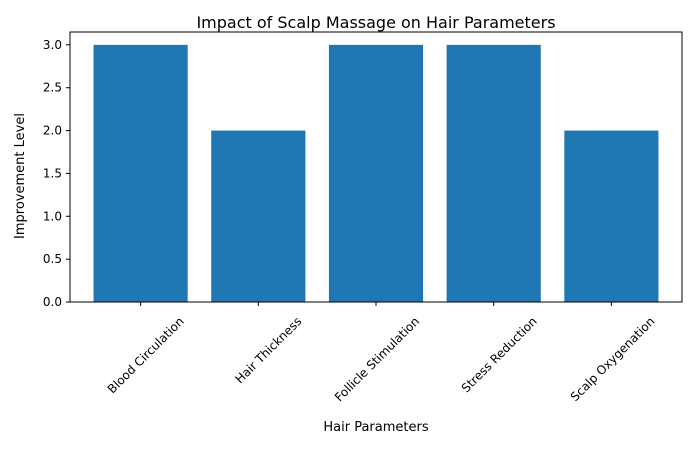  Describe the element at coordinates (20, 176) in the screenshot. I see `y-axis-label: Improvement Level` at that location.